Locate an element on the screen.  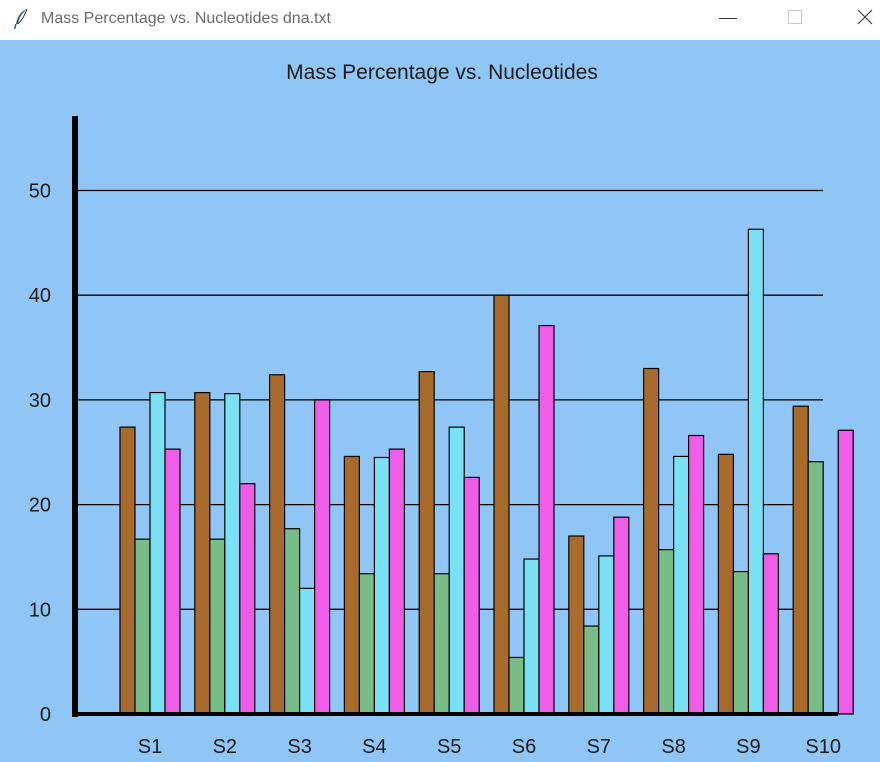
maximize-button is located at coordinates (795, 20).